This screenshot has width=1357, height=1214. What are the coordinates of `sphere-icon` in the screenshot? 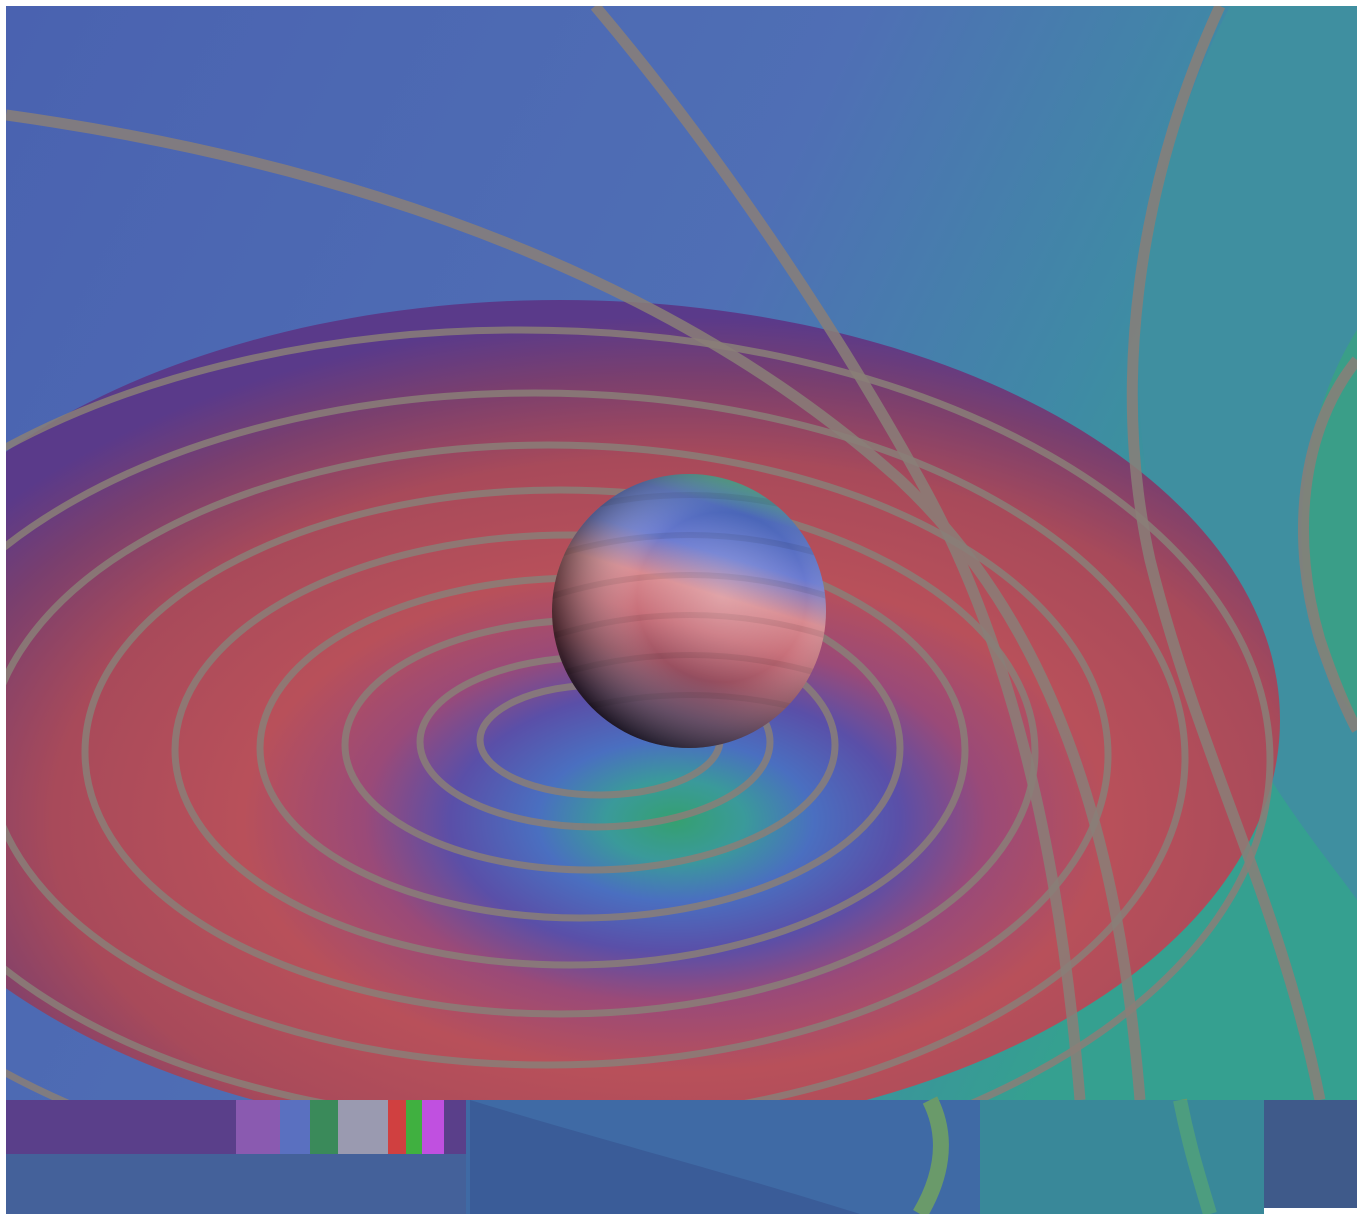 It's located at (689, 611).